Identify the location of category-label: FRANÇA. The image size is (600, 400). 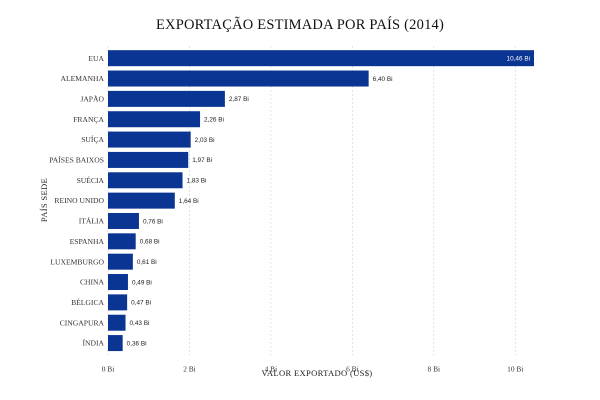
(88, 119).